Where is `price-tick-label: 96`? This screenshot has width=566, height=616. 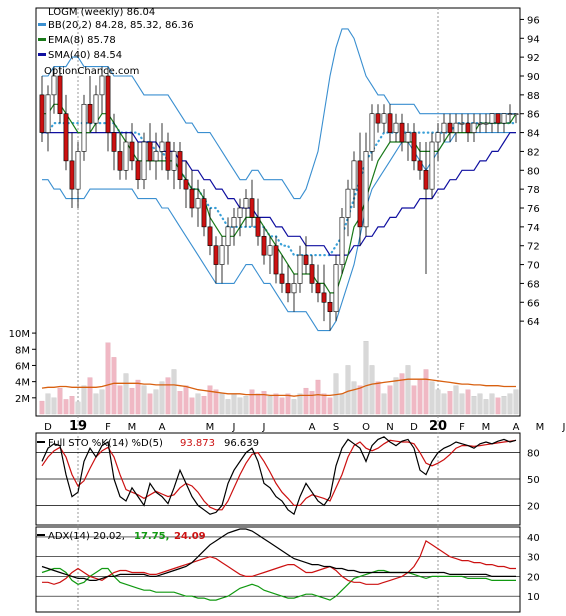
price-tick-label: 96 is located at coordinates (533, 20).